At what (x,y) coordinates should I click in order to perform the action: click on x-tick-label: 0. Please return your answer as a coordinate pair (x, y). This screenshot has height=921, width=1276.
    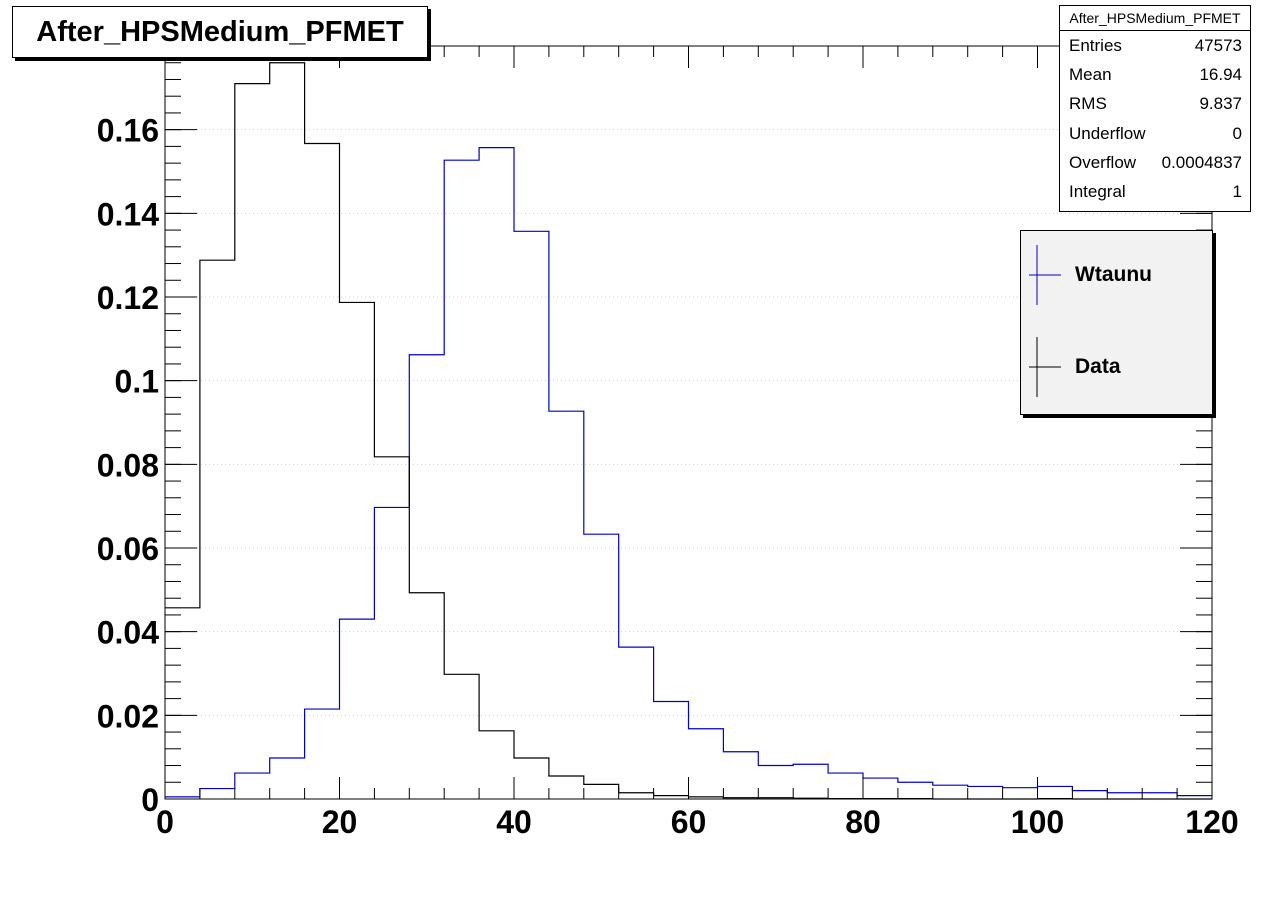
    Looking at the image, I should click on (165, 822).